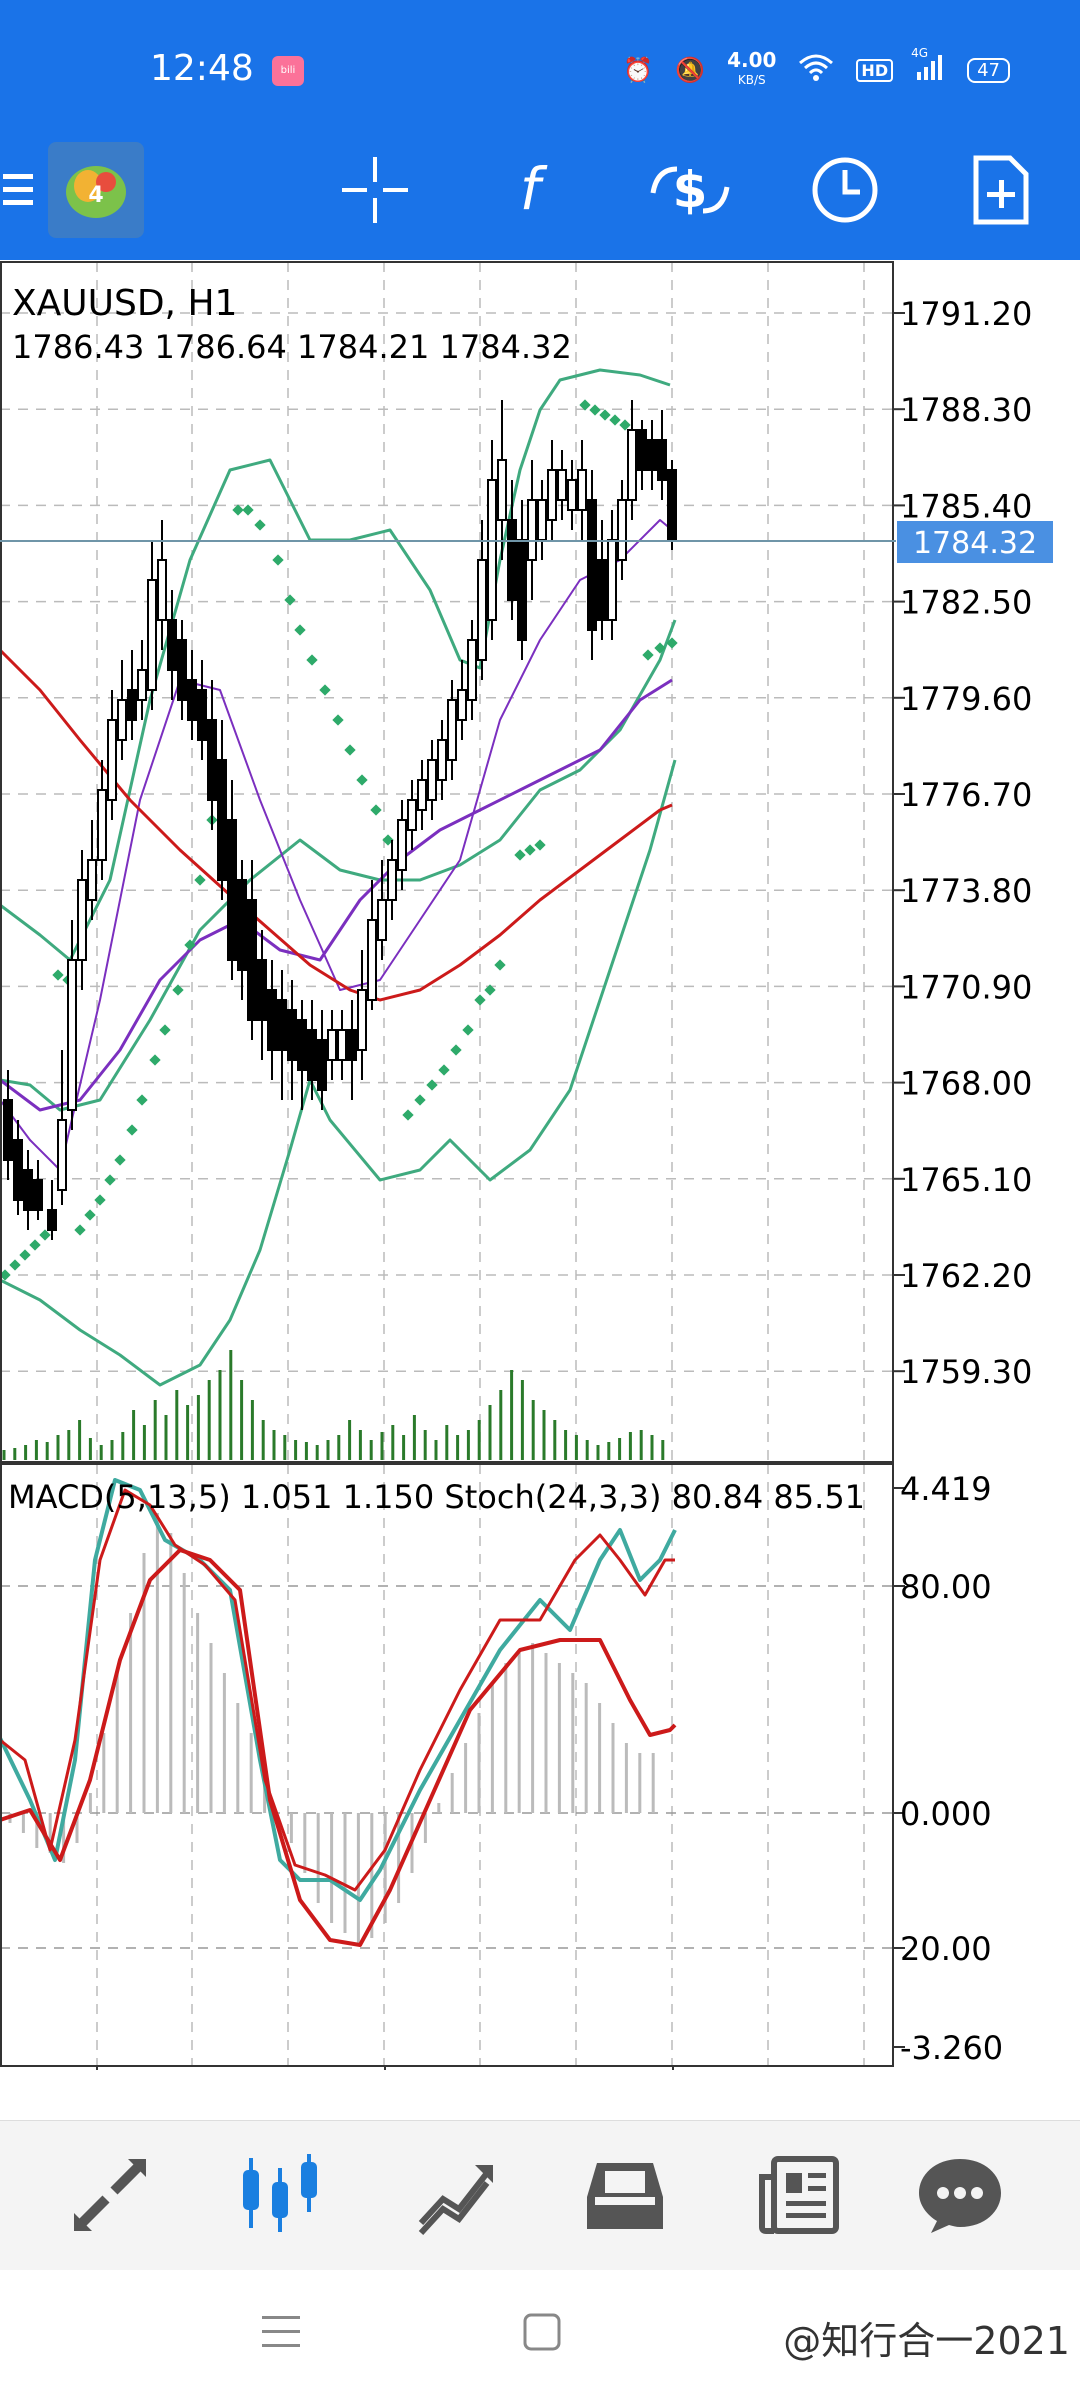 The image size is (1080, 2400). Describe the element at coordinates (1000, 190) in the screenshot. I see `new-order-icon` at that location.